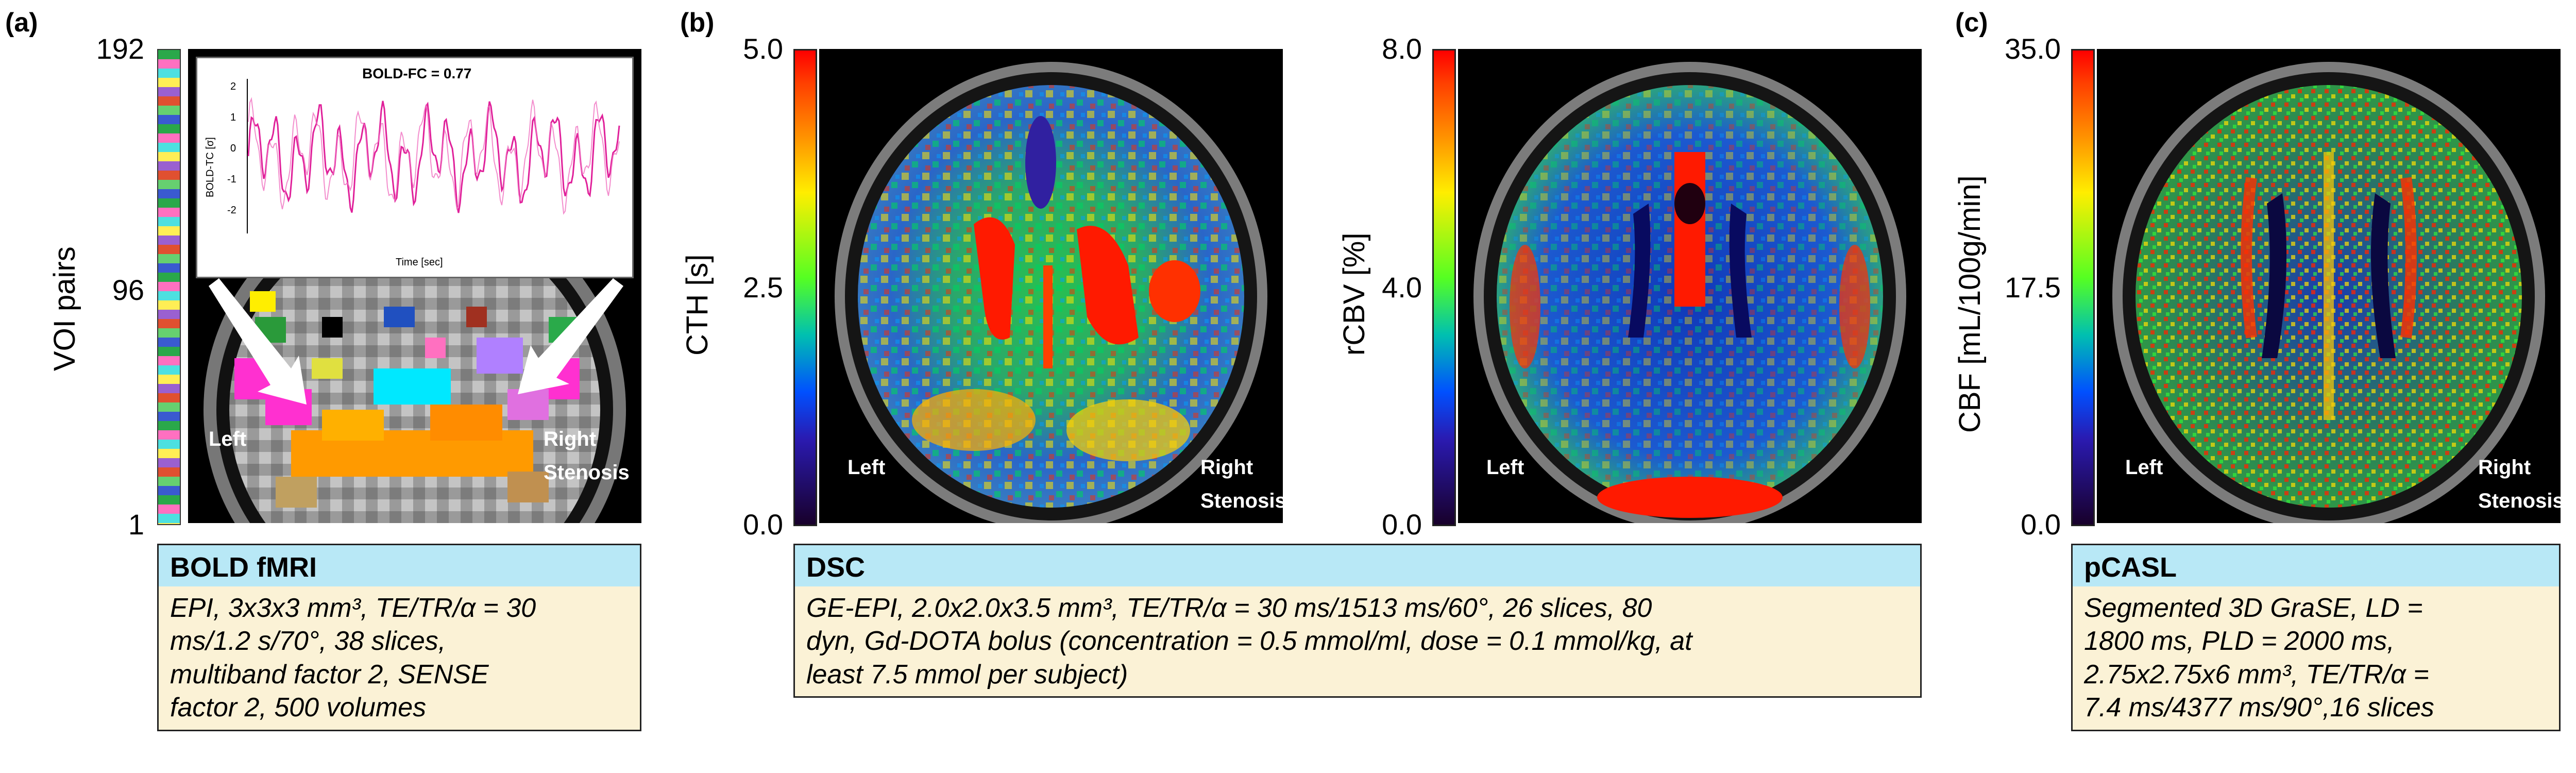  Describe the element at coordinates (2504, 467) in the screenshot. I see `cbf-right-label: Right` at that location.